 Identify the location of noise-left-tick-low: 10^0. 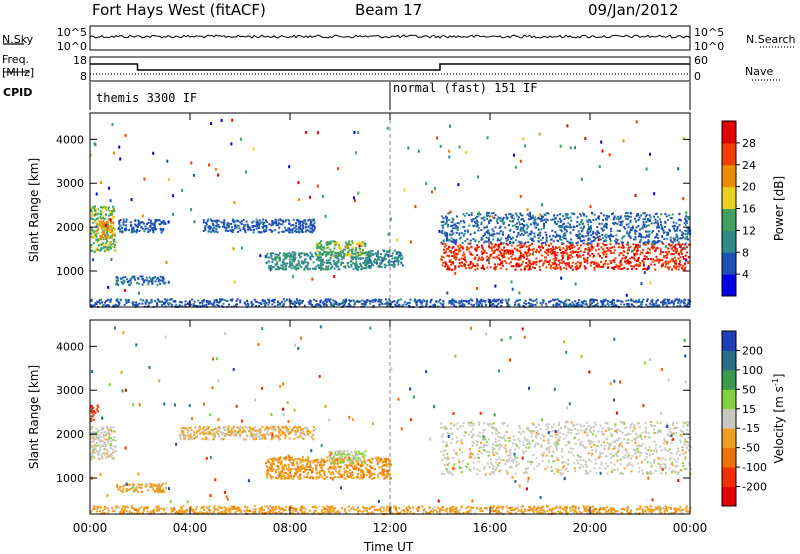
(72, 46).